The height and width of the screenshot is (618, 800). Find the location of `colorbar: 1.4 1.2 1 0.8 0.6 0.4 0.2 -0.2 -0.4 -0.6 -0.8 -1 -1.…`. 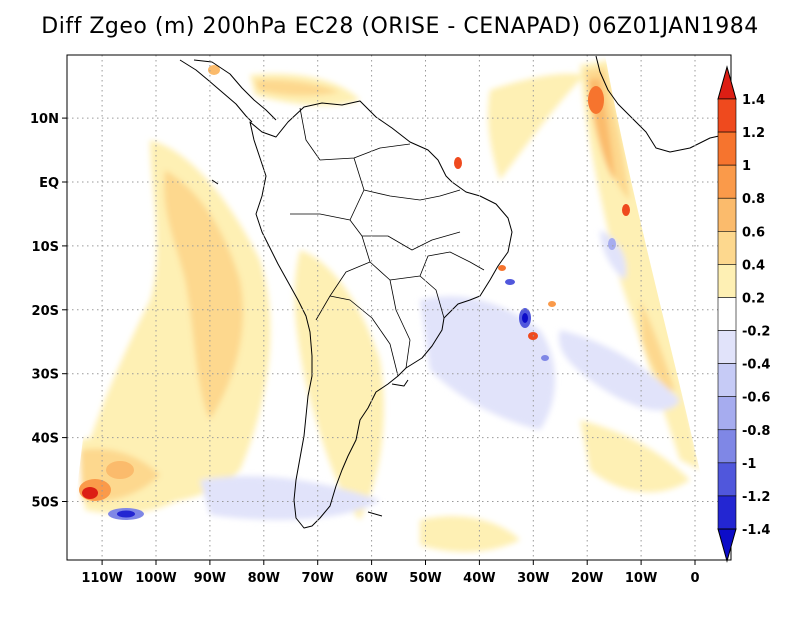

colorbar: 1.4 1.2 1 0.8 0.6 0.4 0.2 -0.2 -0.4 -0.6 -0.8 -1 -1.… is located at coordinates (743, 314).